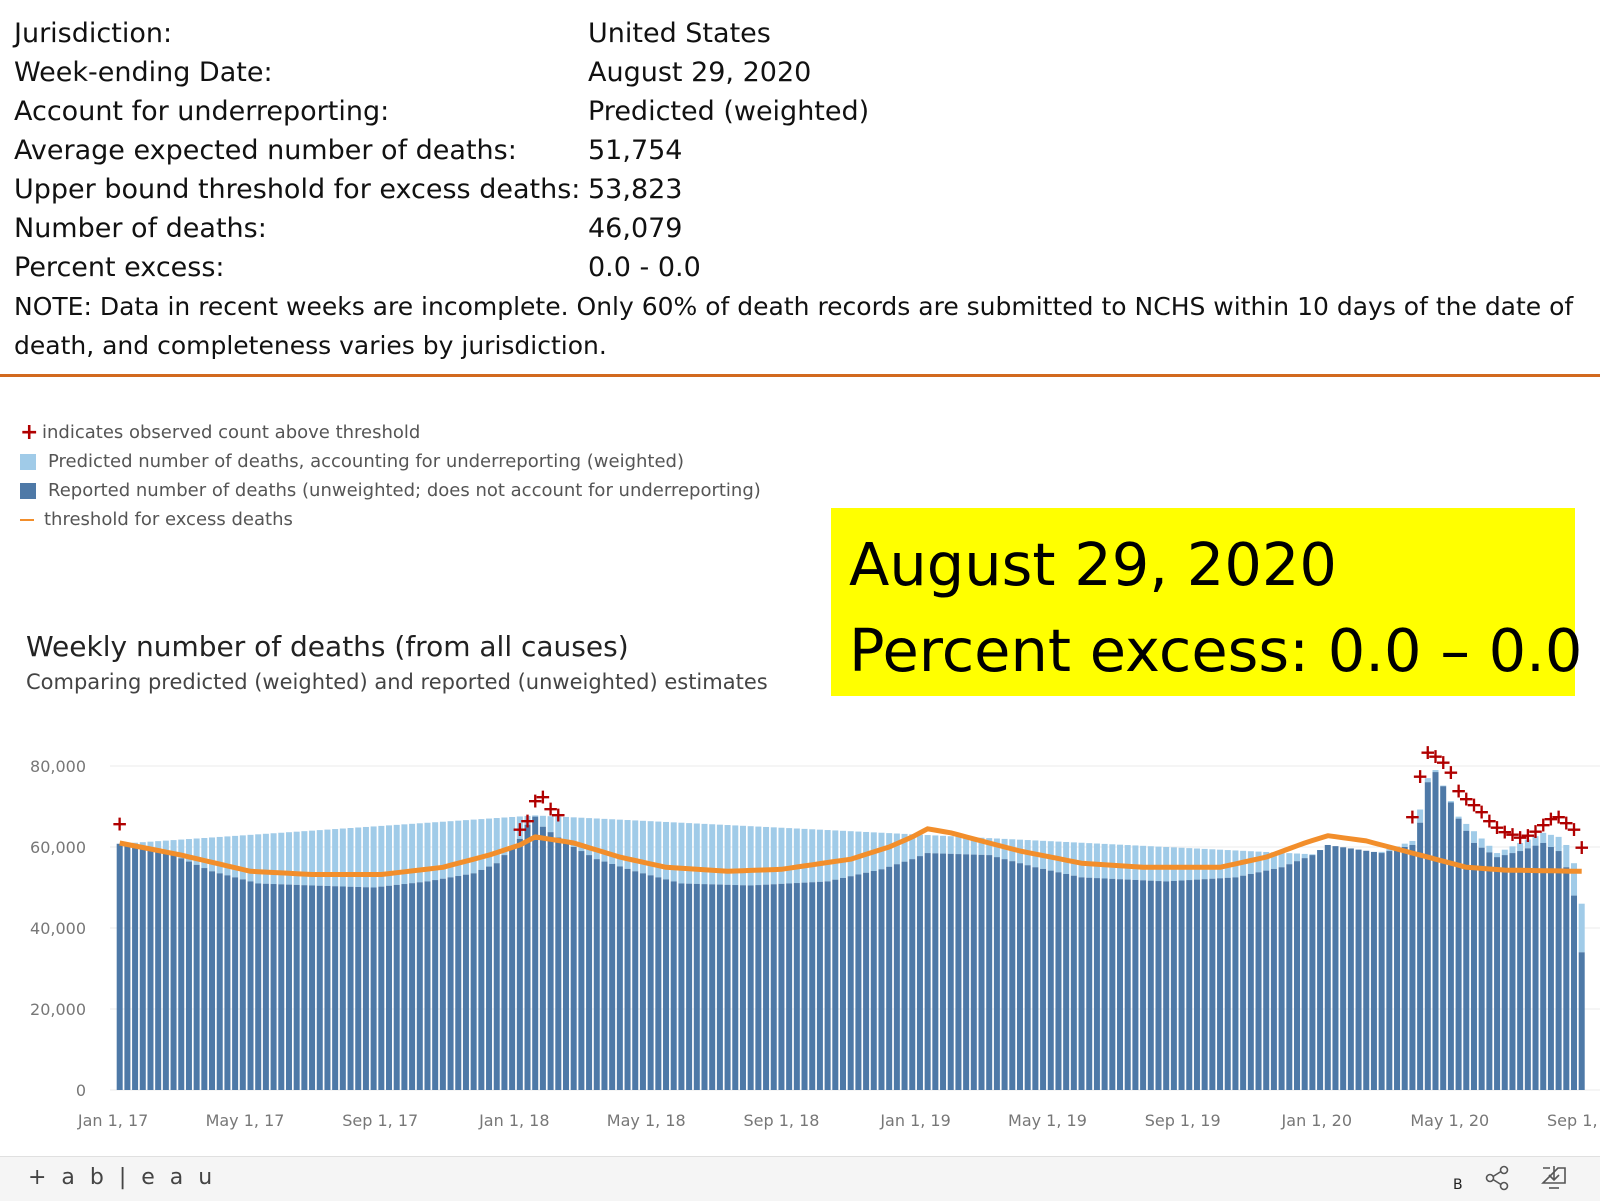  Describe the element at coordinates (804, 267) in the screenshot. I see `info-row-percent-excess: Percent excess: 0.0 - 0.0` at that location.